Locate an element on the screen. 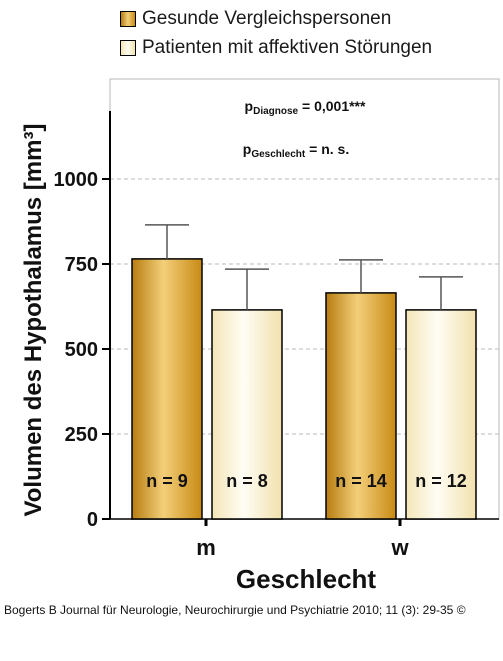 The height and width of the screenshot is (661, 503). legend-label-patients: Patienten mit affektiven Störungen is located at coordinates (287, 47).